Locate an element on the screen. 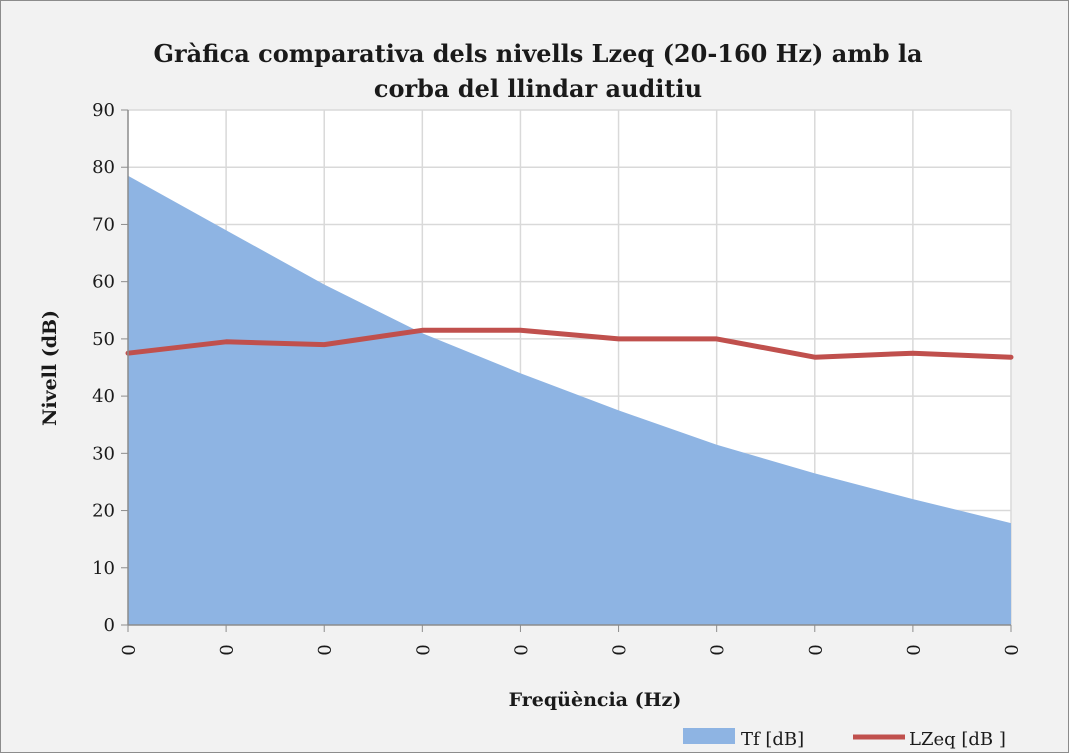  chart-title-line-2: corba del llindar auditiu is located at coordinates (538, 88).